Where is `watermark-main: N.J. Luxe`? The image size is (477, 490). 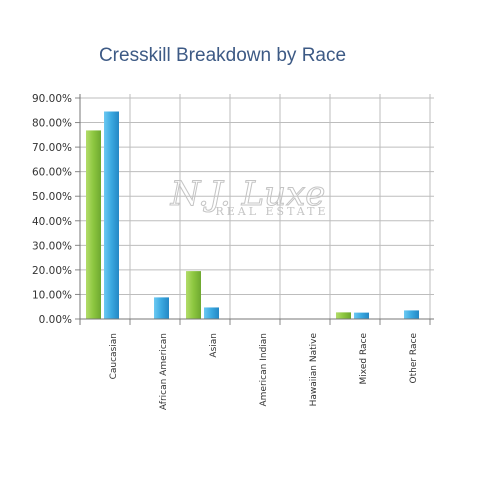 watermark-main: N.J. Luxe is located at coordinates (248, 194).